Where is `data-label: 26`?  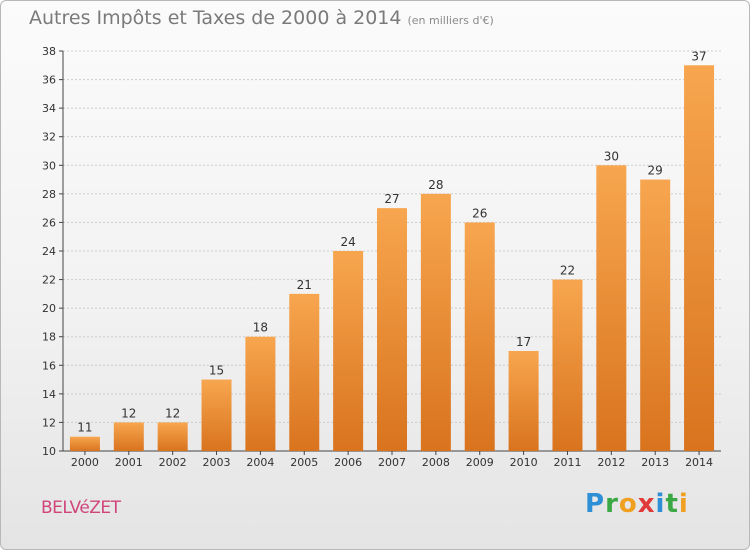
data-label: 26 is located at coordinates (479, 213).